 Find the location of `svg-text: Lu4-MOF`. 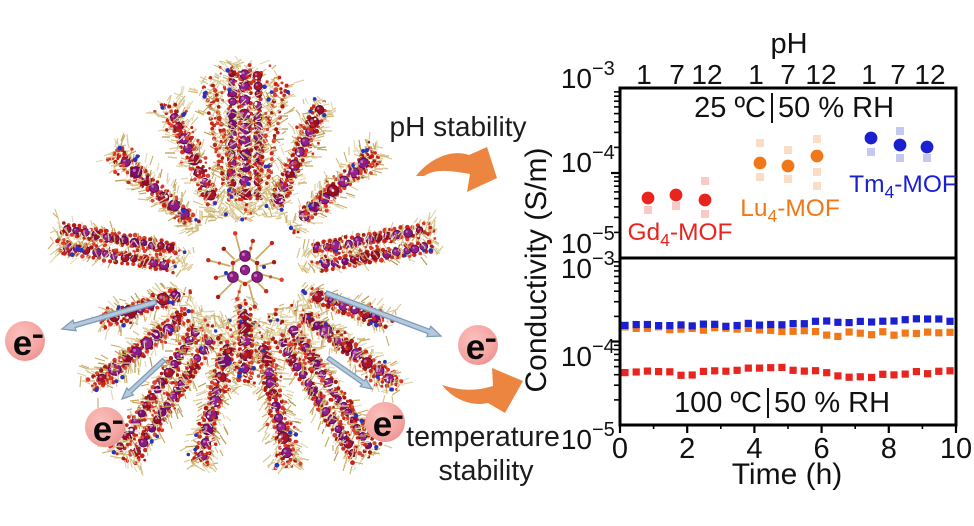

svg-text: Lu4-MOF is located at coordinates (790, 210).